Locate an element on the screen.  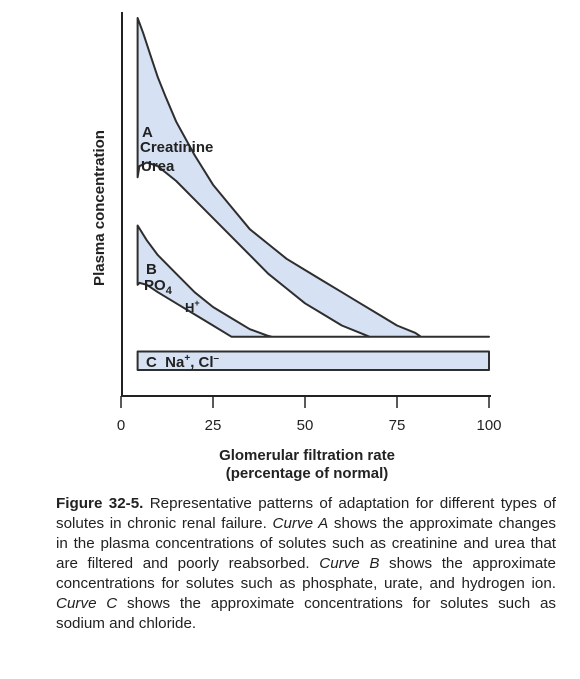
series-c-label: C Na+, Cl– is located at coordinates (183, 362).